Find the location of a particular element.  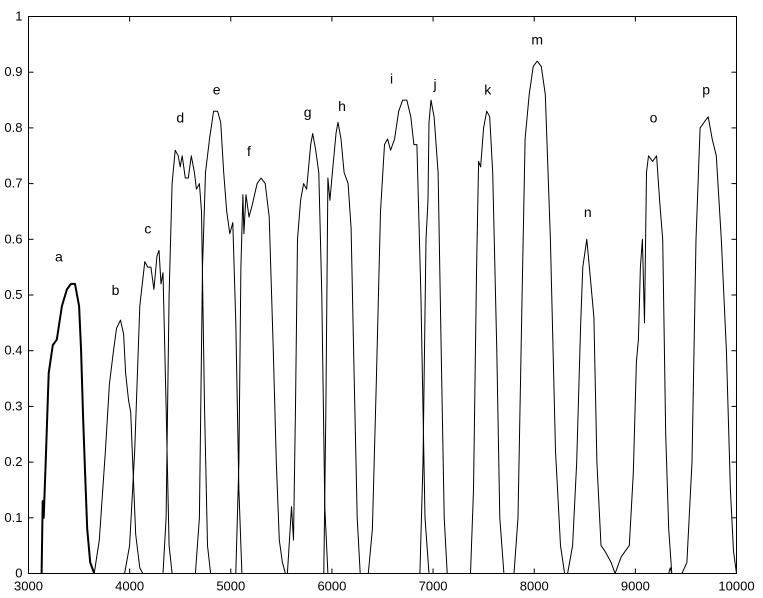

x-tick-label: 8000 is located at coordinates (534, 586).